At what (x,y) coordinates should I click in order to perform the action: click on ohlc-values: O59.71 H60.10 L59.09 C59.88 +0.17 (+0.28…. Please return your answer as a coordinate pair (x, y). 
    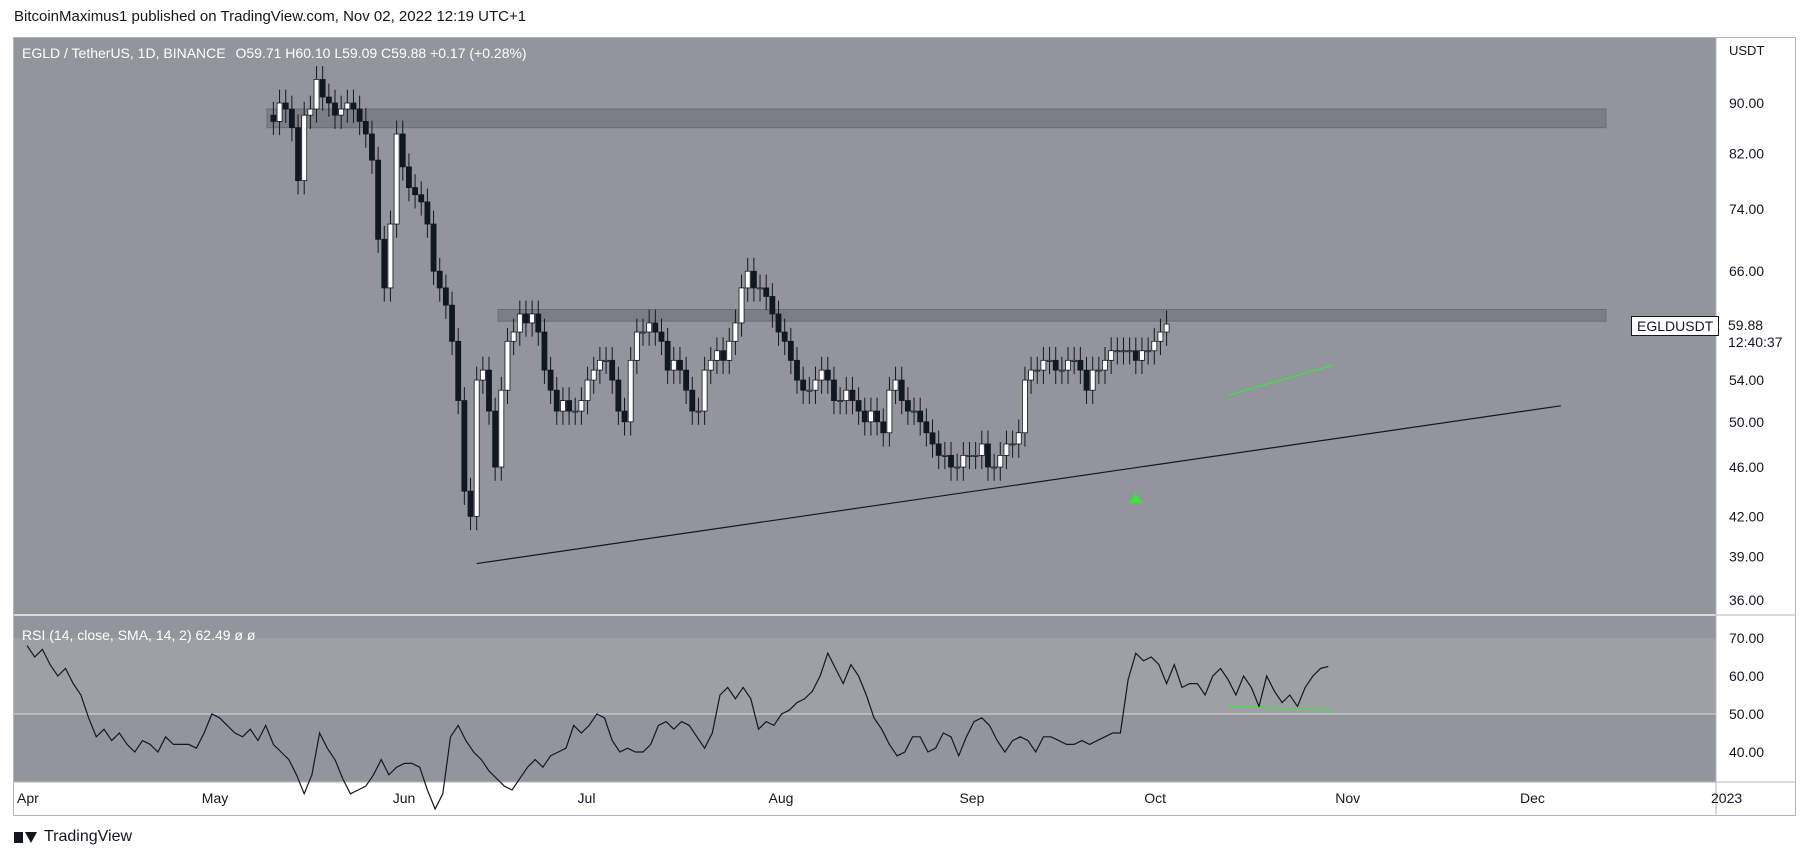
    Looking at the image, I should click on (381, 53).